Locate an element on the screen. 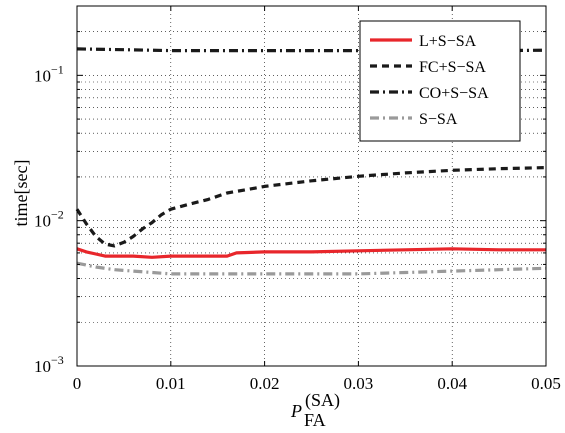 The image size is (565, 433). legend: L+S−SA FC+S−SA CO+S−SA S−SA is located at coordinates (440, 81).